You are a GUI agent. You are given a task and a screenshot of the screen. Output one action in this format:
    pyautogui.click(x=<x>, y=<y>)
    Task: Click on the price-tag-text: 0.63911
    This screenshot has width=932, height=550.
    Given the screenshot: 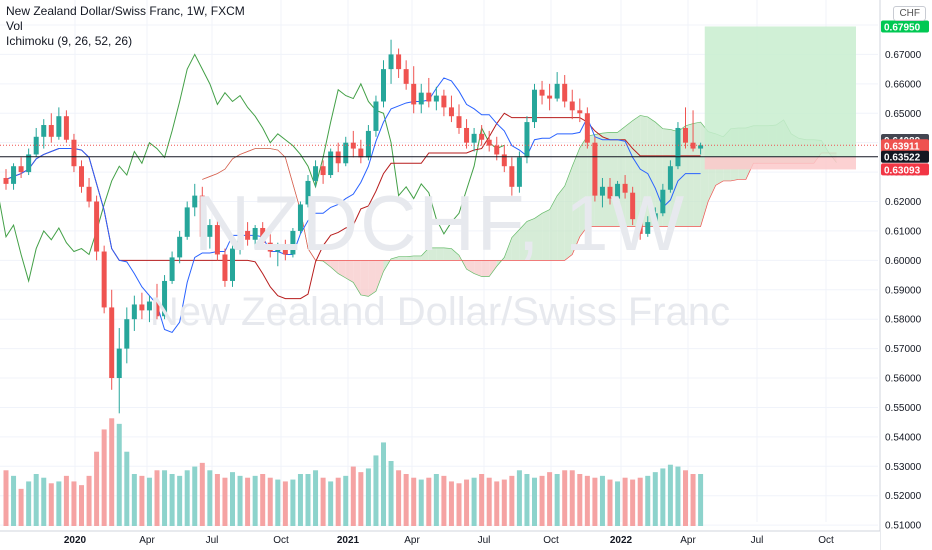 What is the action you would take?
    pyautogui.click(x=902, y=146)
    